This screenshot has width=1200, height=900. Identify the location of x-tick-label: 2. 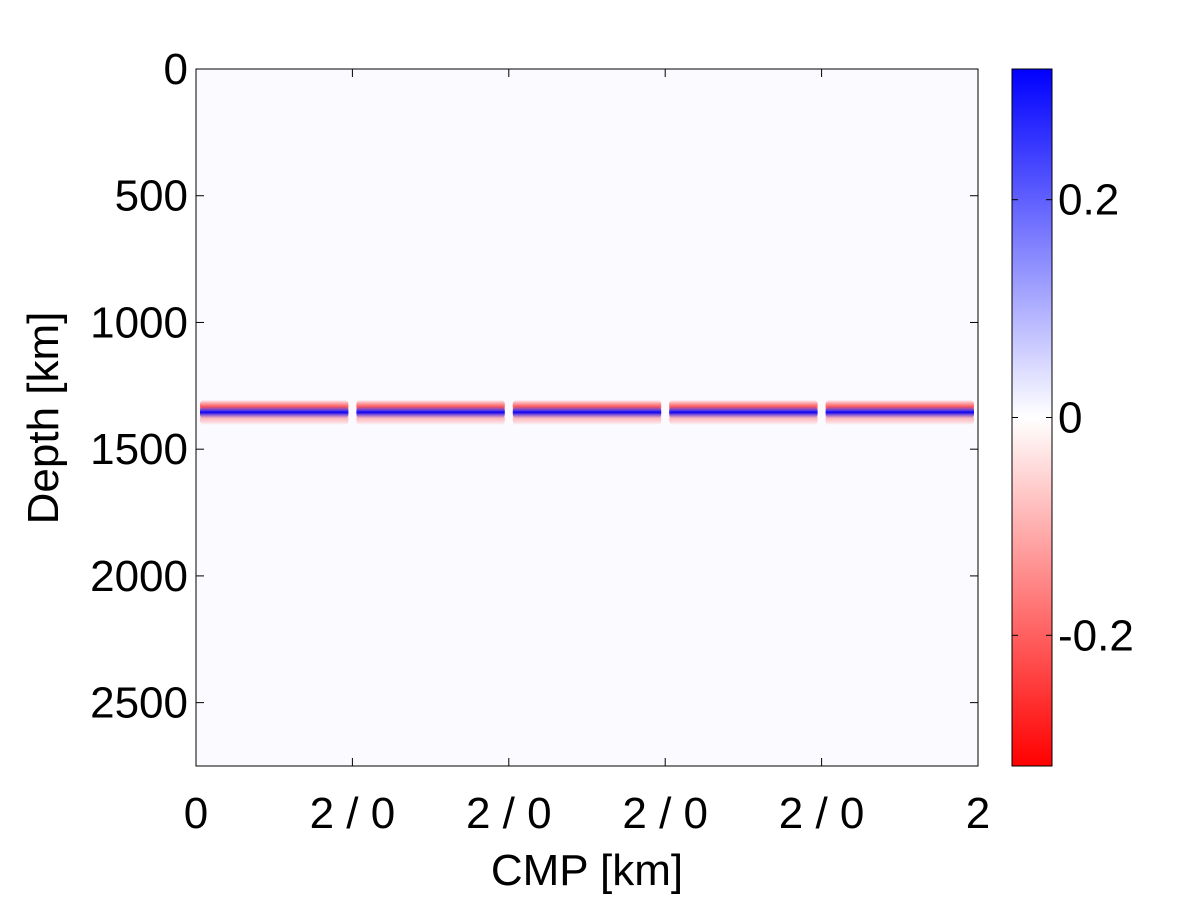
(978, 813).